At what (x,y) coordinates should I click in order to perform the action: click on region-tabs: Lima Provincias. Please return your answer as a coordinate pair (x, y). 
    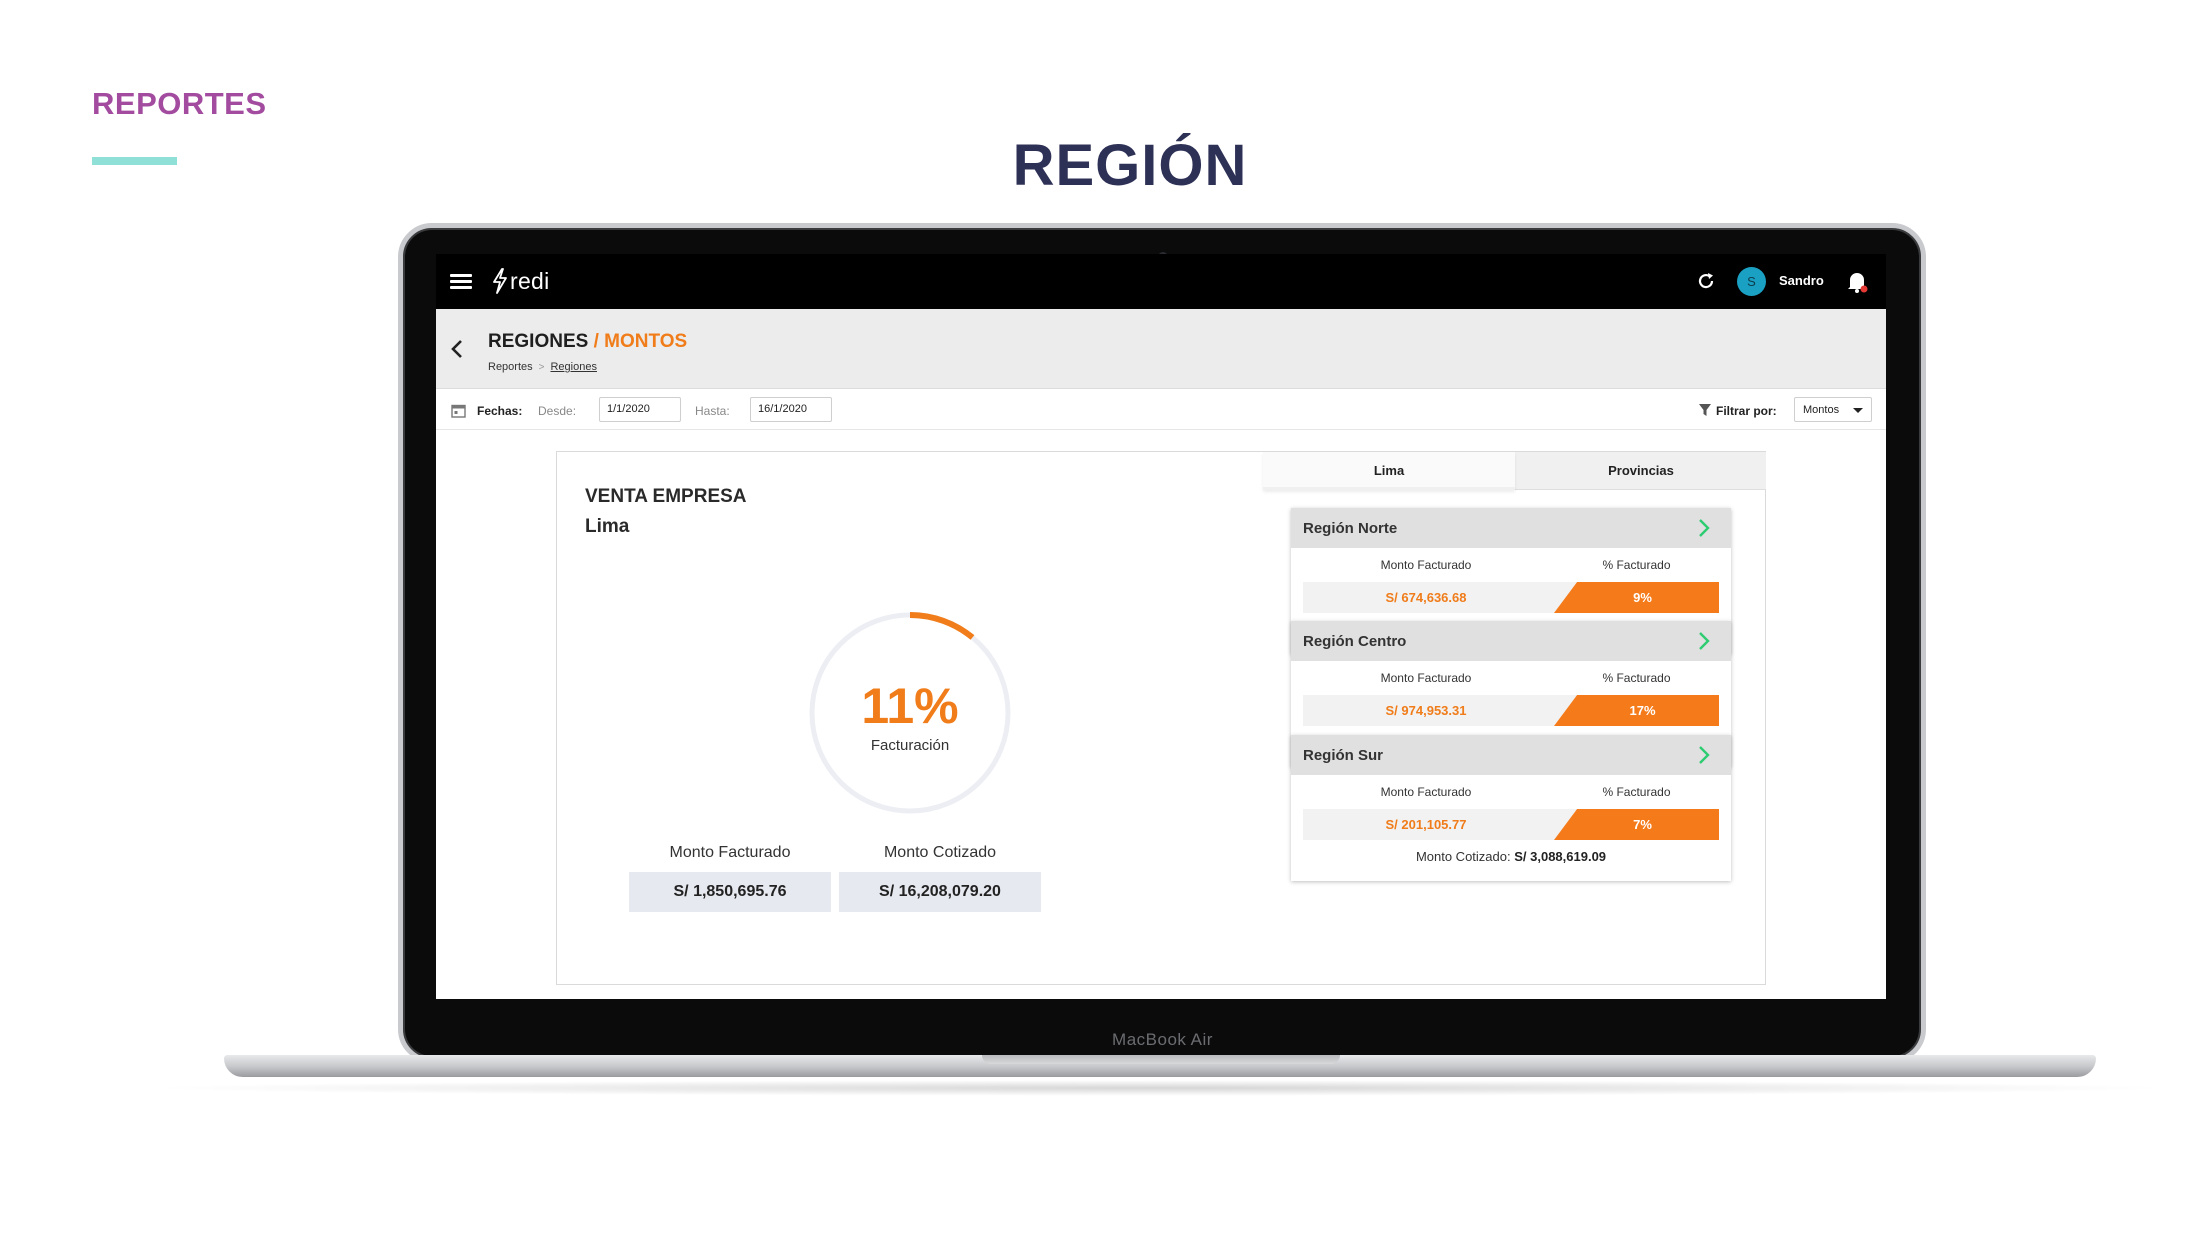
    Looking at the image, I should click on (1514, 471).